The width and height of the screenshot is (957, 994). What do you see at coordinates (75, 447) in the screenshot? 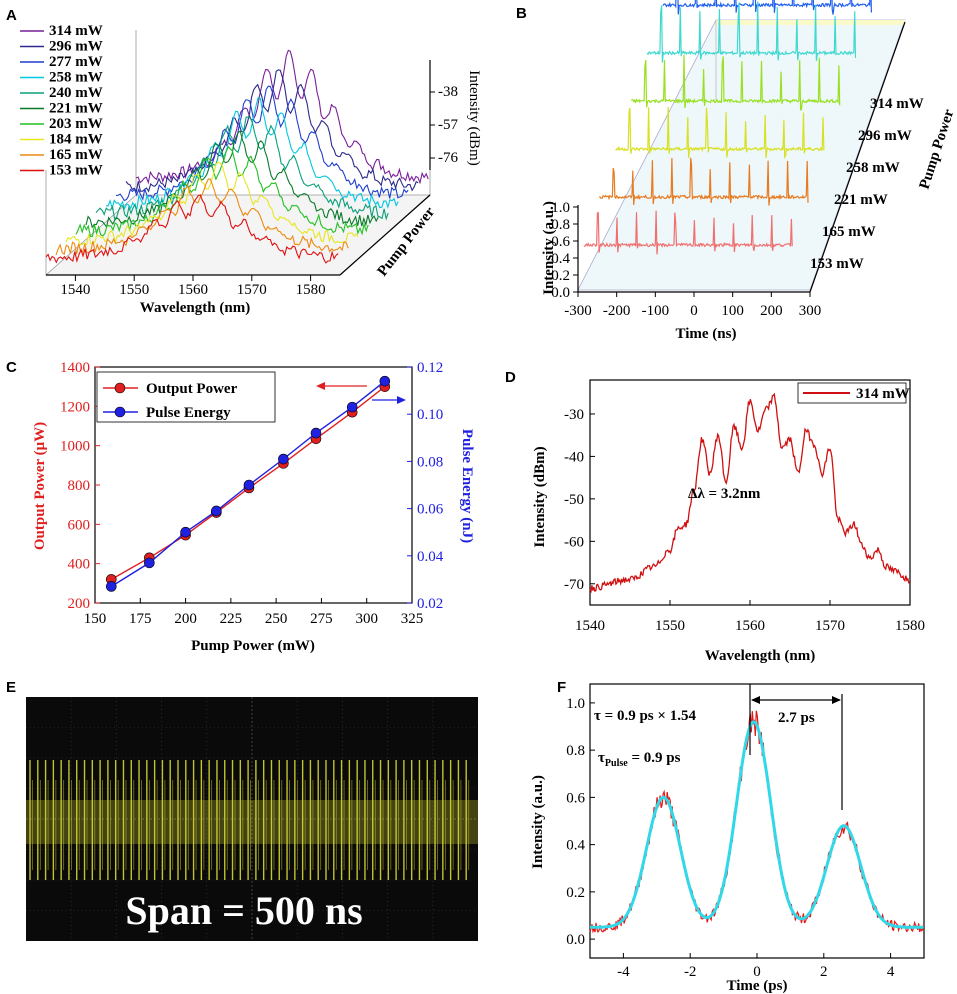
I see `panel-c-y-tick-label: 1000` at bounding box center [75, 447].